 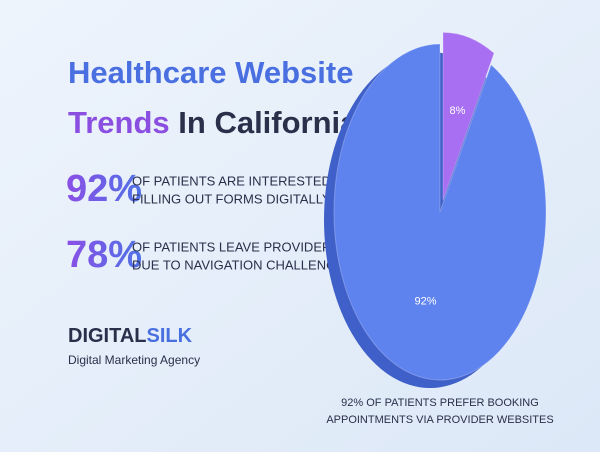 I want to click on brand-name: DIGITALSILK, so click(x=130, y=336).